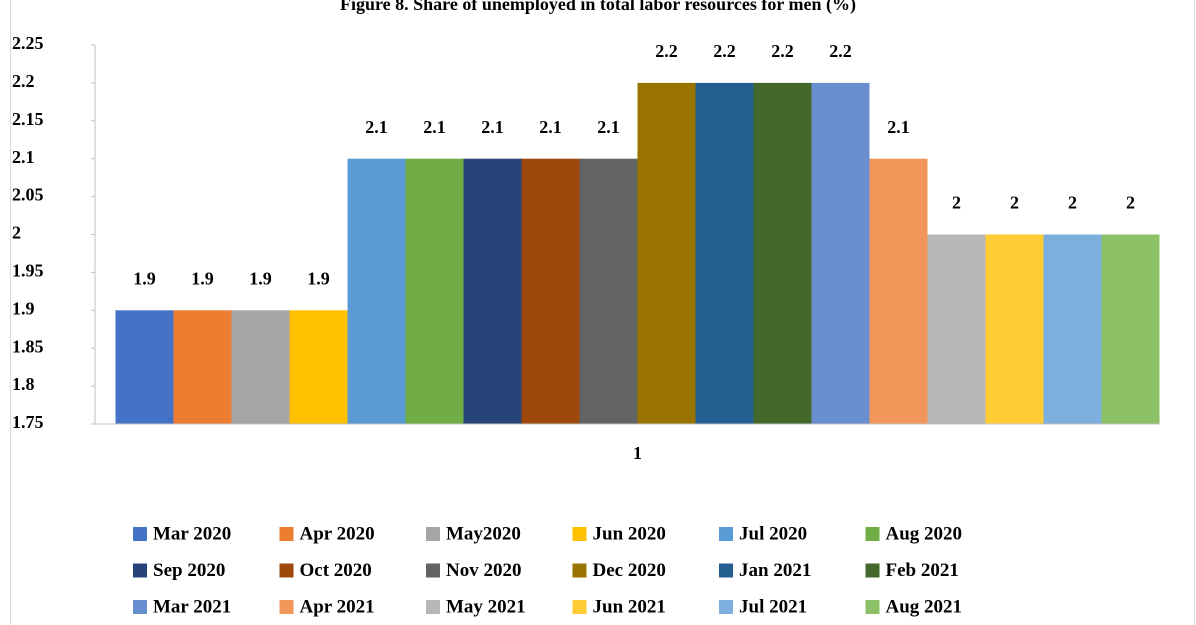 The image size is (1196, 625). What do you see at coordinates (337, 533) in the screenshot?
I see `legend-label: Apr 2020` at bounding box center [337, 533].